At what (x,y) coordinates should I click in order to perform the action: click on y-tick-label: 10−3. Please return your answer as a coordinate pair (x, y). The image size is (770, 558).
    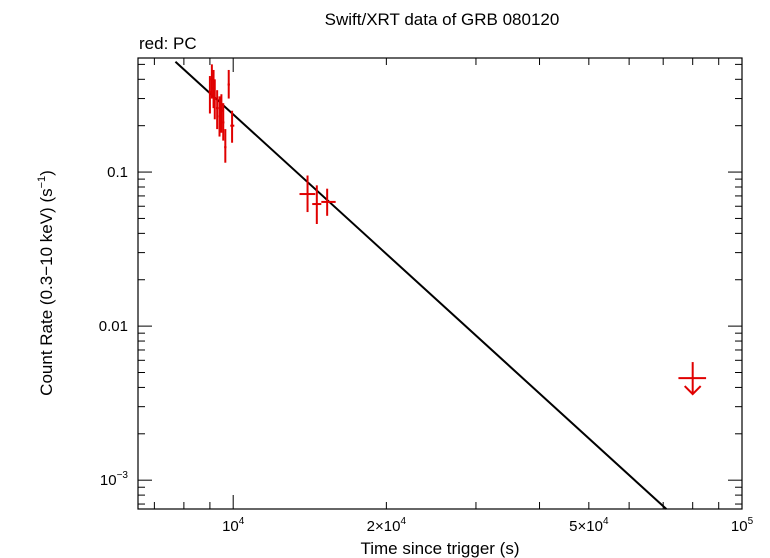
    Looking at the image, I should click on (114, 479).